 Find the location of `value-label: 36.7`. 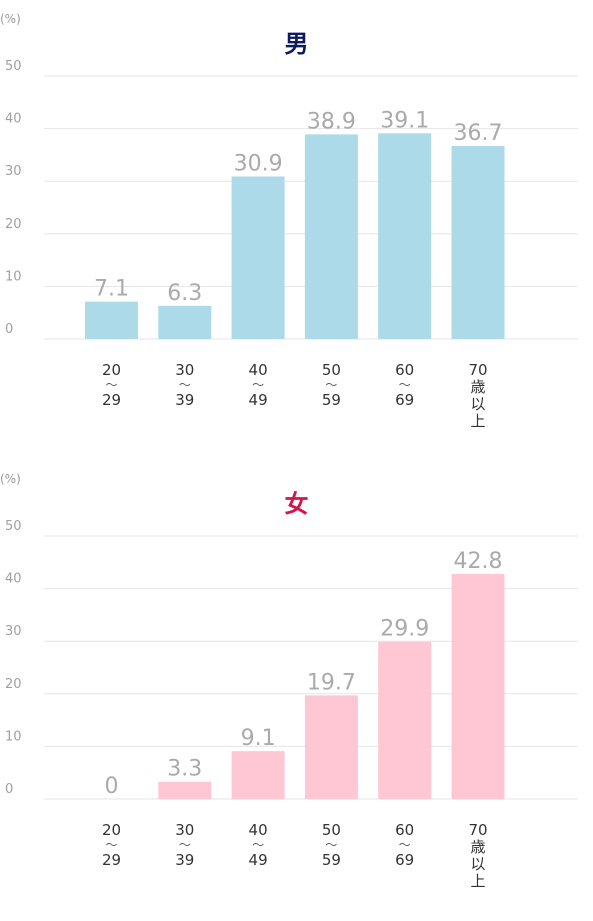

value-label: 36.7 is located at coordinates (478, 133).